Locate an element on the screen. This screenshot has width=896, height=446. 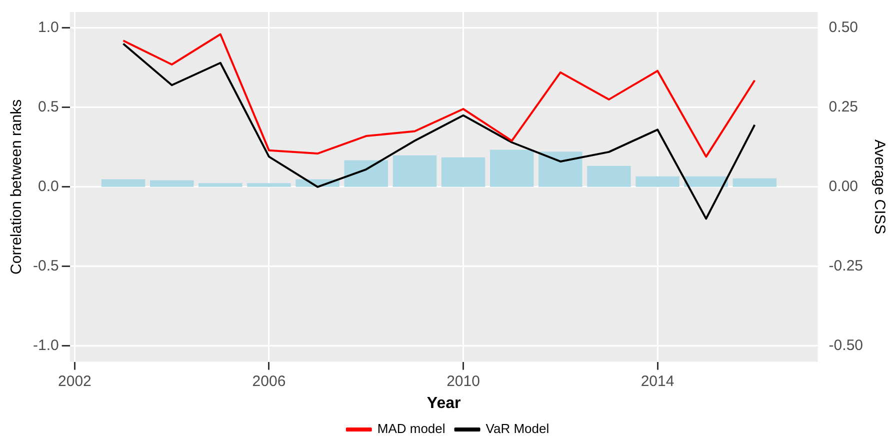
y2-tick-label: -0.50 is located at coordinates (846, 345).